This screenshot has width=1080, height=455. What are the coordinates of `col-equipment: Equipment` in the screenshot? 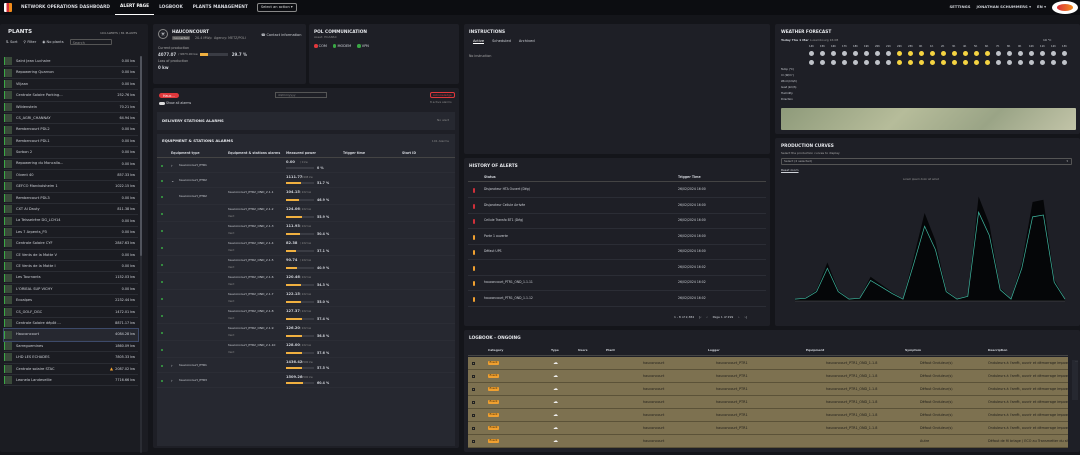 It's located at (815, 350).